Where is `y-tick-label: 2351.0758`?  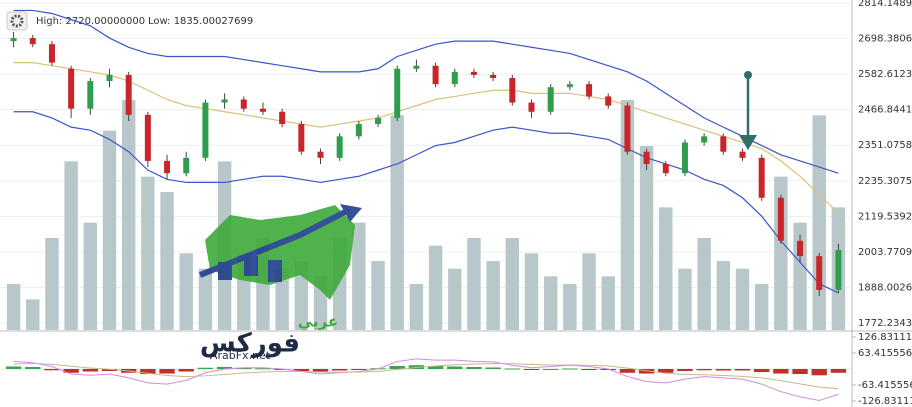
y-tick-label: 2351.0758 is located at coordinates (885, 145).